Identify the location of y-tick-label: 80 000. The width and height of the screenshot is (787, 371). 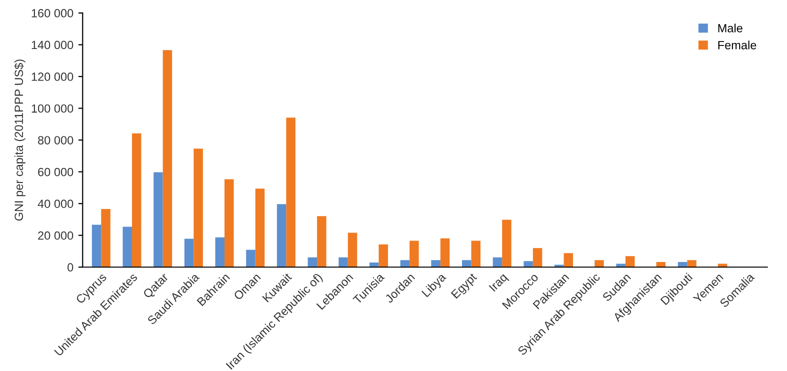
(56, 140).